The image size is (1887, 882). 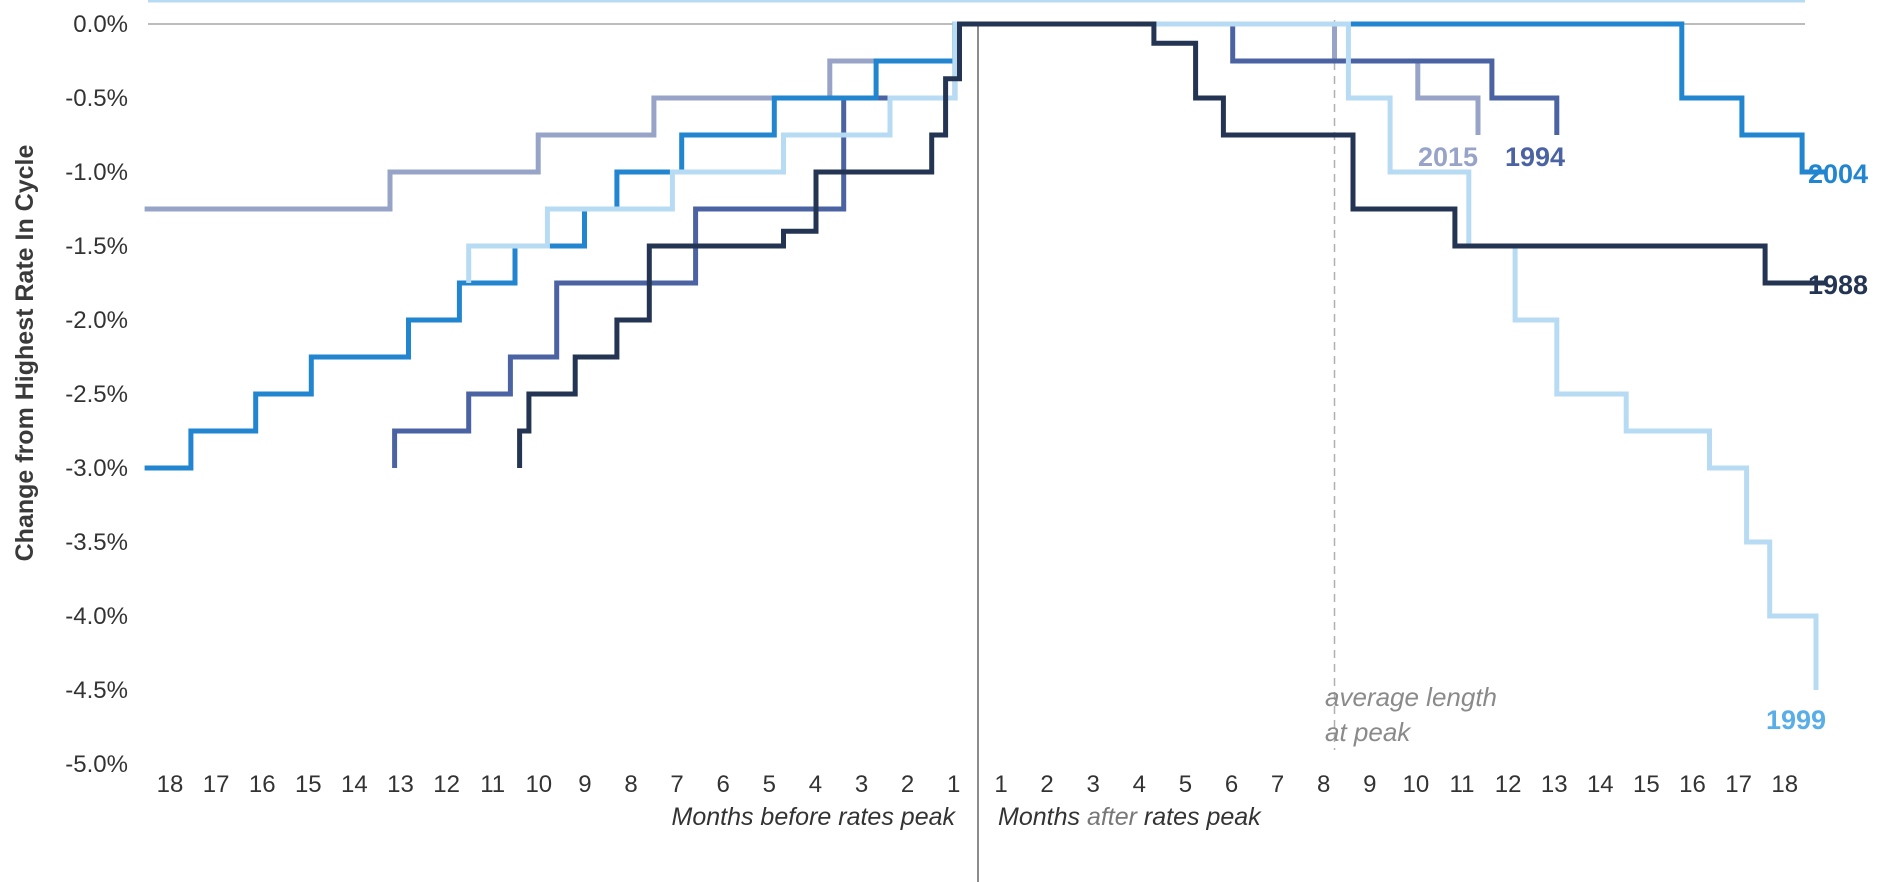 I want to click on x-tick-label-before: 7, so click(x=676, y=784).